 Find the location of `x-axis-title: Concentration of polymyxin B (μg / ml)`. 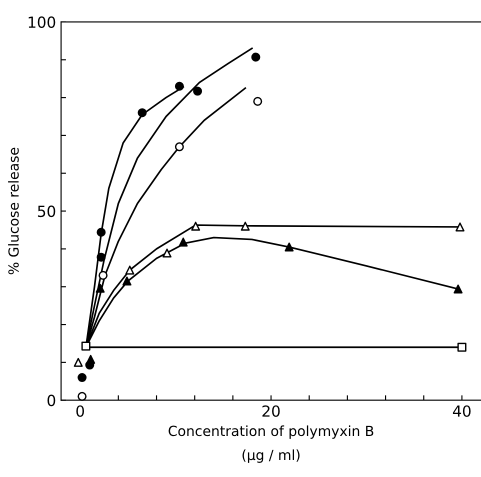

x-axis-title: Concentration of polymyxin B (μg / ml) is located at coordinates (271, 444).